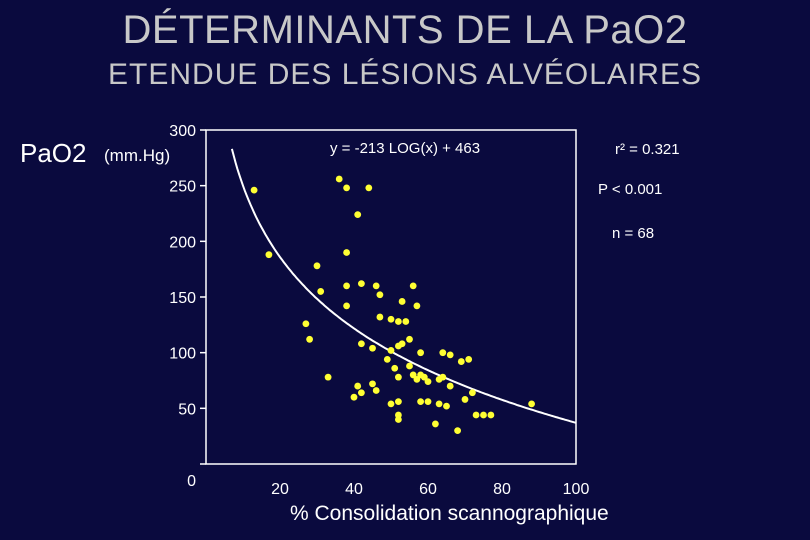 Image resolution: width=810 pixels, height=540 pixels. I want to click on x-tick-label: 20, so click(280, 489).